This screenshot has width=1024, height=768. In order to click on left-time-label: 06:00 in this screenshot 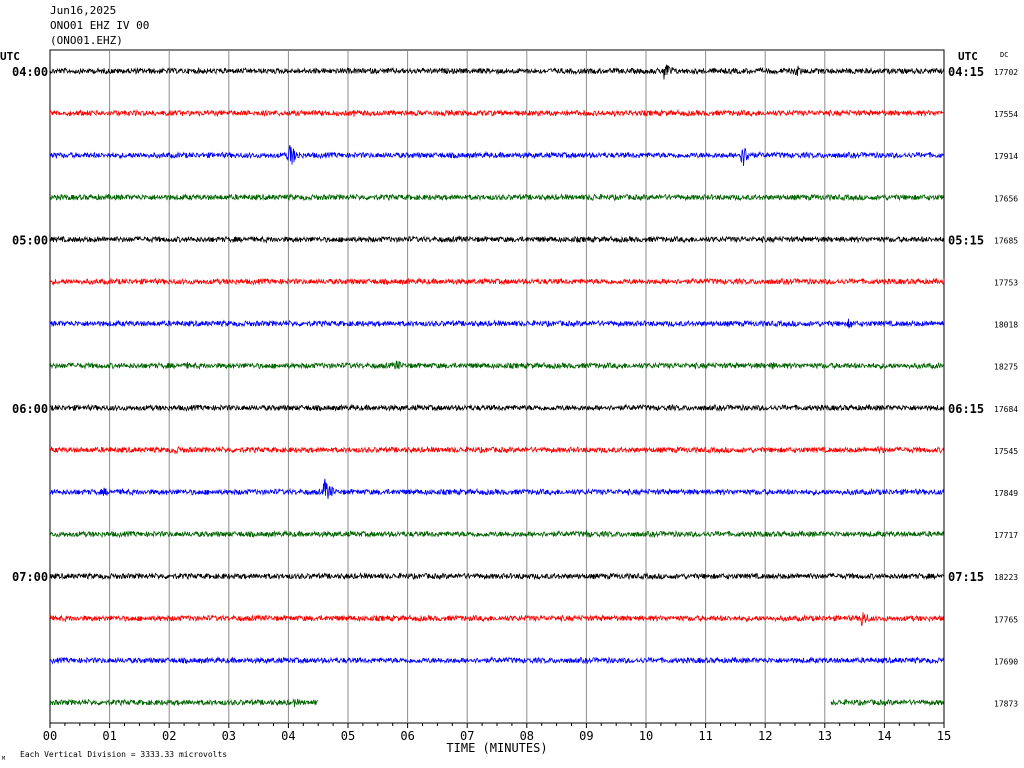, I will do `click(30, 409)`.